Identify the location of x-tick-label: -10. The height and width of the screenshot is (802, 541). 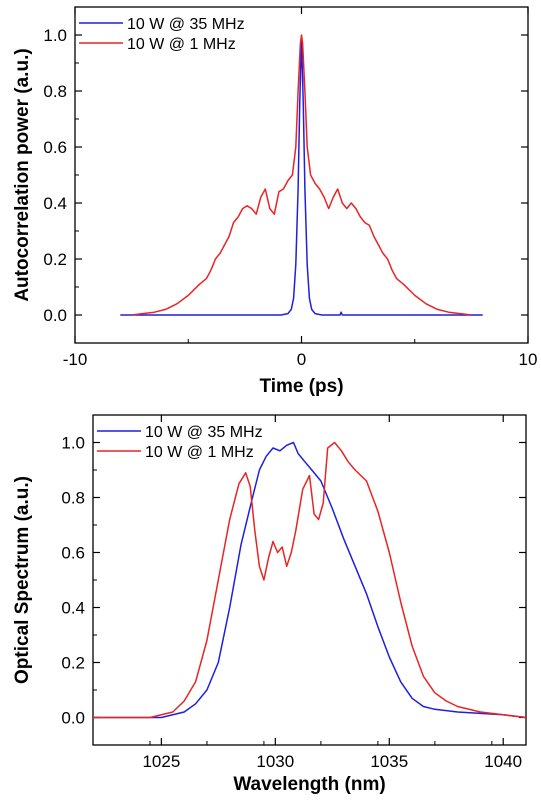
(75, 359).